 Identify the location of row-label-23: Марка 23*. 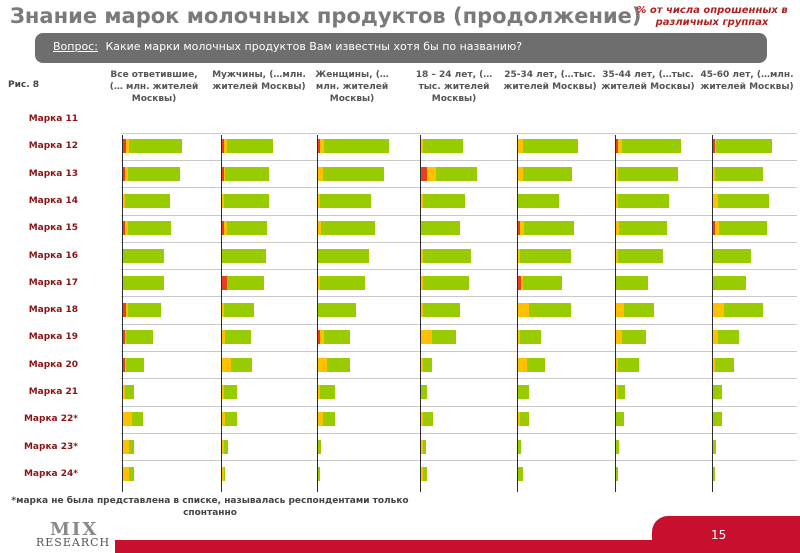
(50, 446).